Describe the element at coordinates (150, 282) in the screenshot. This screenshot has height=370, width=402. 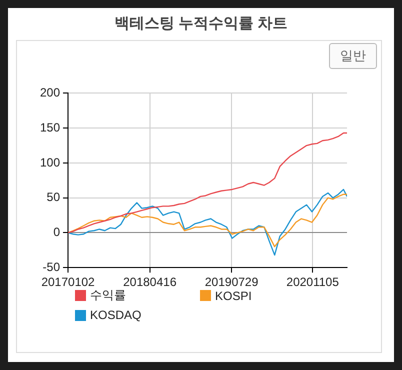
I see `x-tick-label: 20180416` at that location.